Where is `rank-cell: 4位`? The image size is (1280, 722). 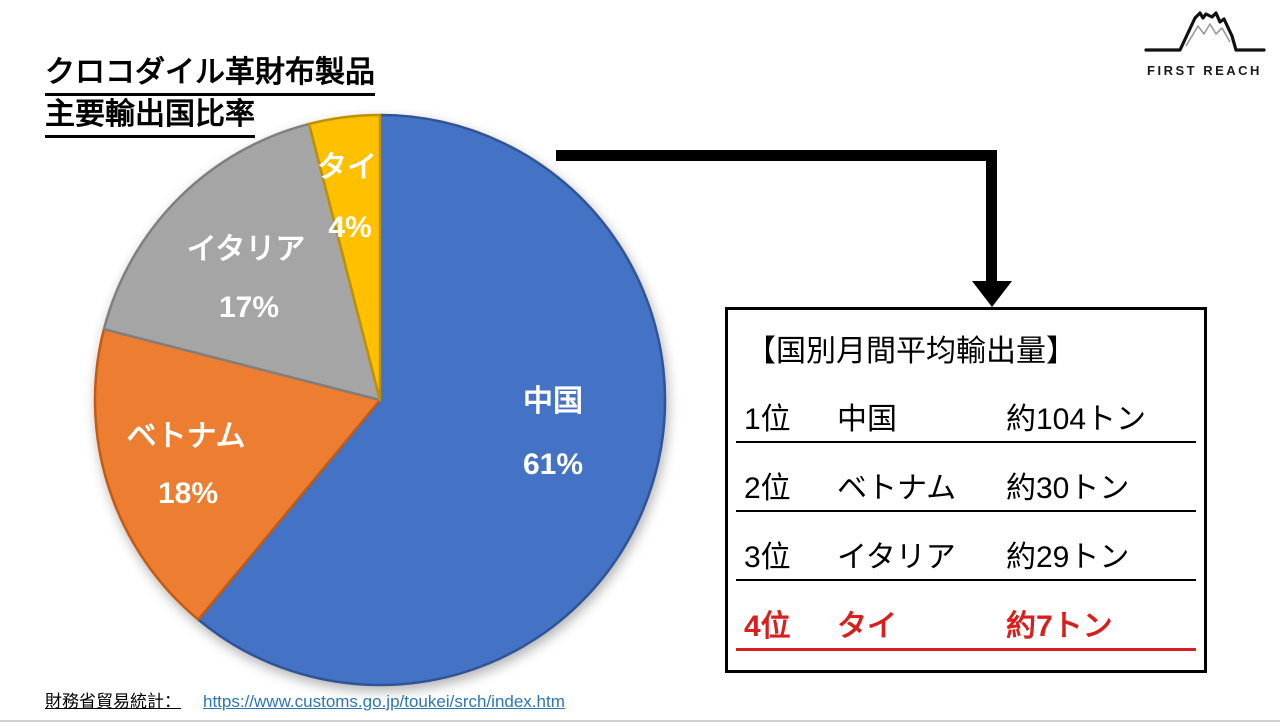
rank-cell: 4位 is located at coordinates (767, 626).